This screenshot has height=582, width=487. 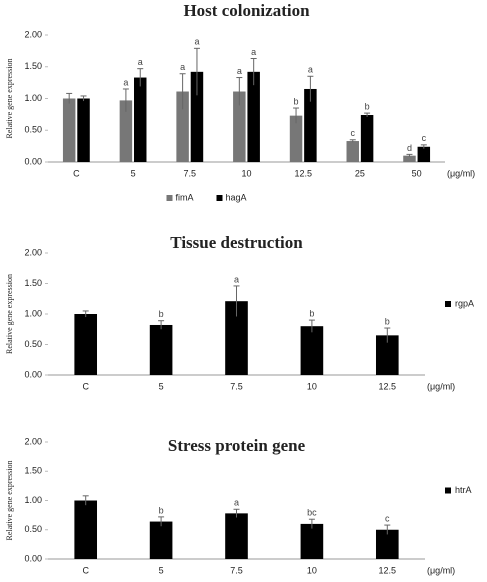 I want to click on legend-label: fimA, so click(x=185, y=197).